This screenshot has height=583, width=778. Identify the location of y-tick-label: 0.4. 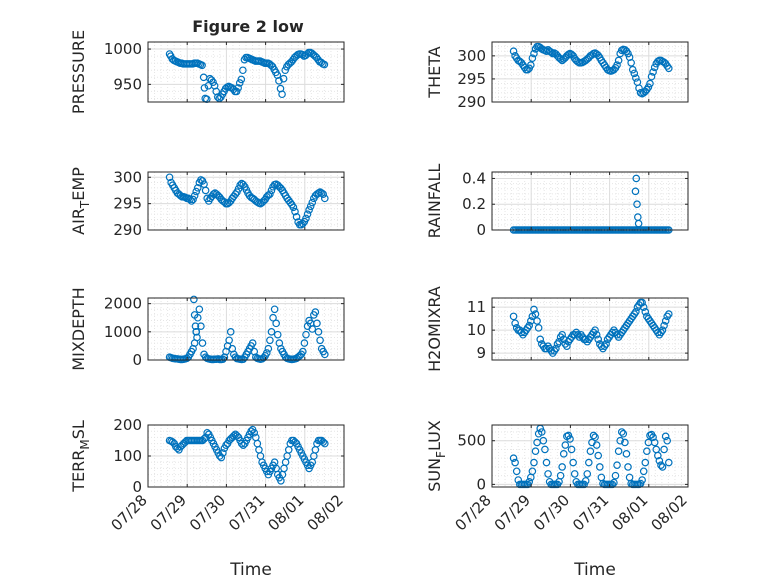
(474, 178).